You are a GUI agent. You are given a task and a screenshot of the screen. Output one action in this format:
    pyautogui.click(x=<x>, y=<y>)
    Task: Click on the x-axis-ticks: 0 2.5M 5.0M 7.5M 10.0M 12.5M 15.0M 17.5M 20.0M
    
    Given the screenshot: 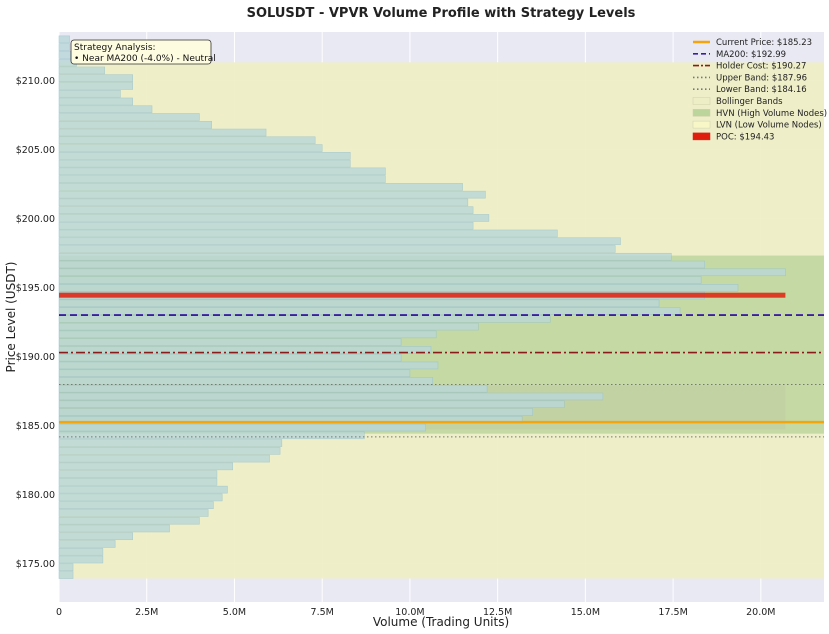 What is the action you would take?
    pyautogui.click(x=416, y=612)
    